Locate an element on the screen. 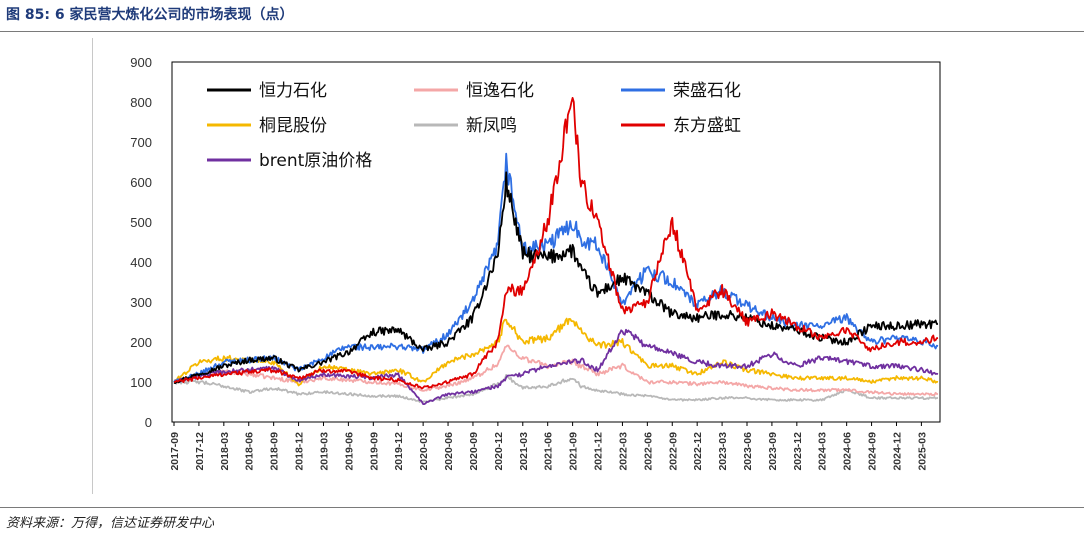  x-tick-label: 2021-09 is located at coordinates (574, 451).